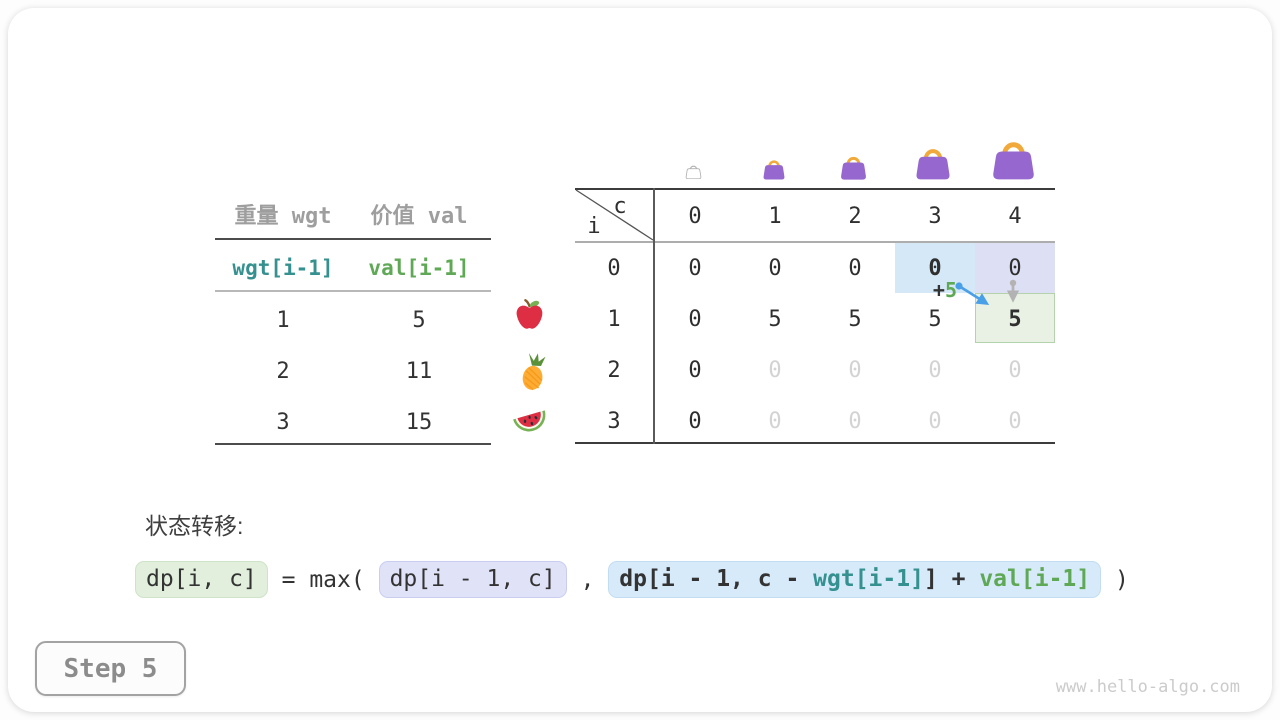 The width and height of the screenshot is (1280, 720). What do you see at coordinates (353, 291) in the screenshot?
I see `items-table-rule-mid` at bounding box center [353, 291].